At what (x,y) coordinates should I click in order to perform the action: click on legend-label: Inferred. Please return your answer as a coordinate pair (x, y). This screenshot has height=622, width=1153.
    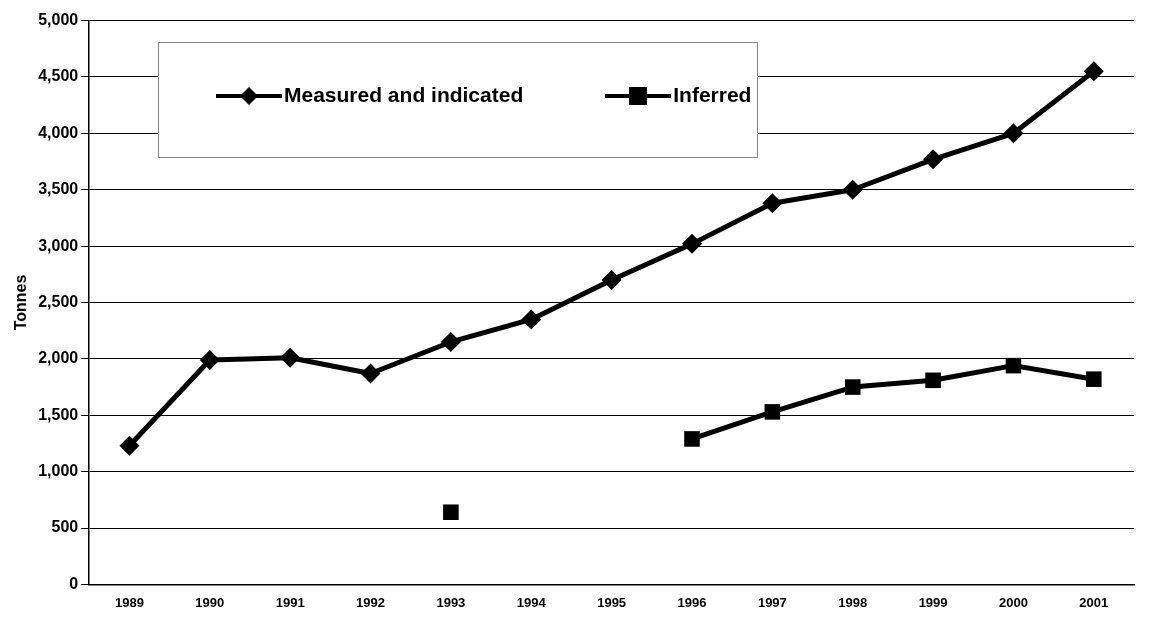
    Looking at the image, I should click on (712, 94).